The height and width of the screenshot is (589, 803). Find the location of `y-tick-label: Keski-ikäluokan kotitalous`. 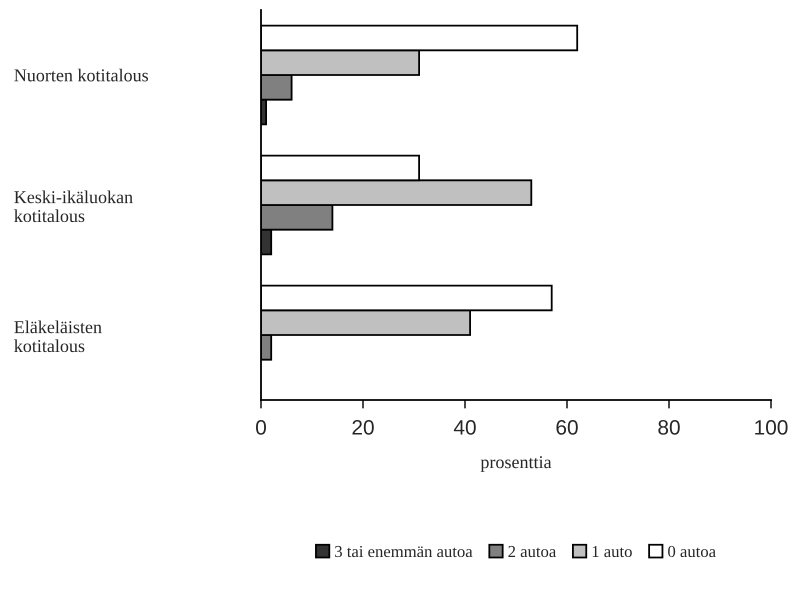

y-tick-label: Keski-ikäluokan kotitalous is located at coordinates (73, 206).